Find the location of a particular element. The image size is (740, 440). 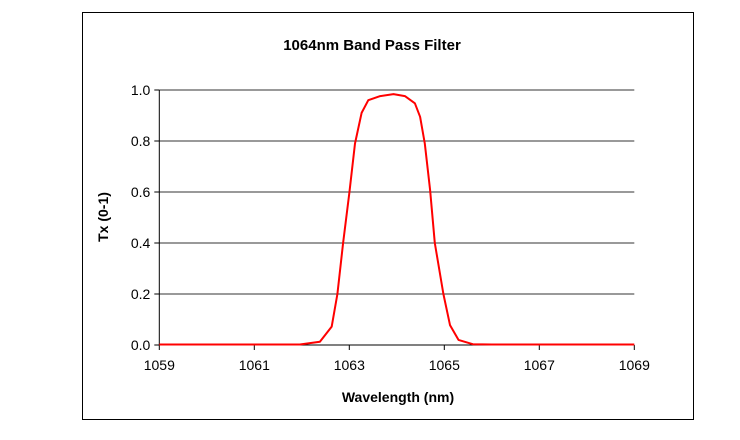

x-tick-label: 1065 is located at coordinates (444, 365).